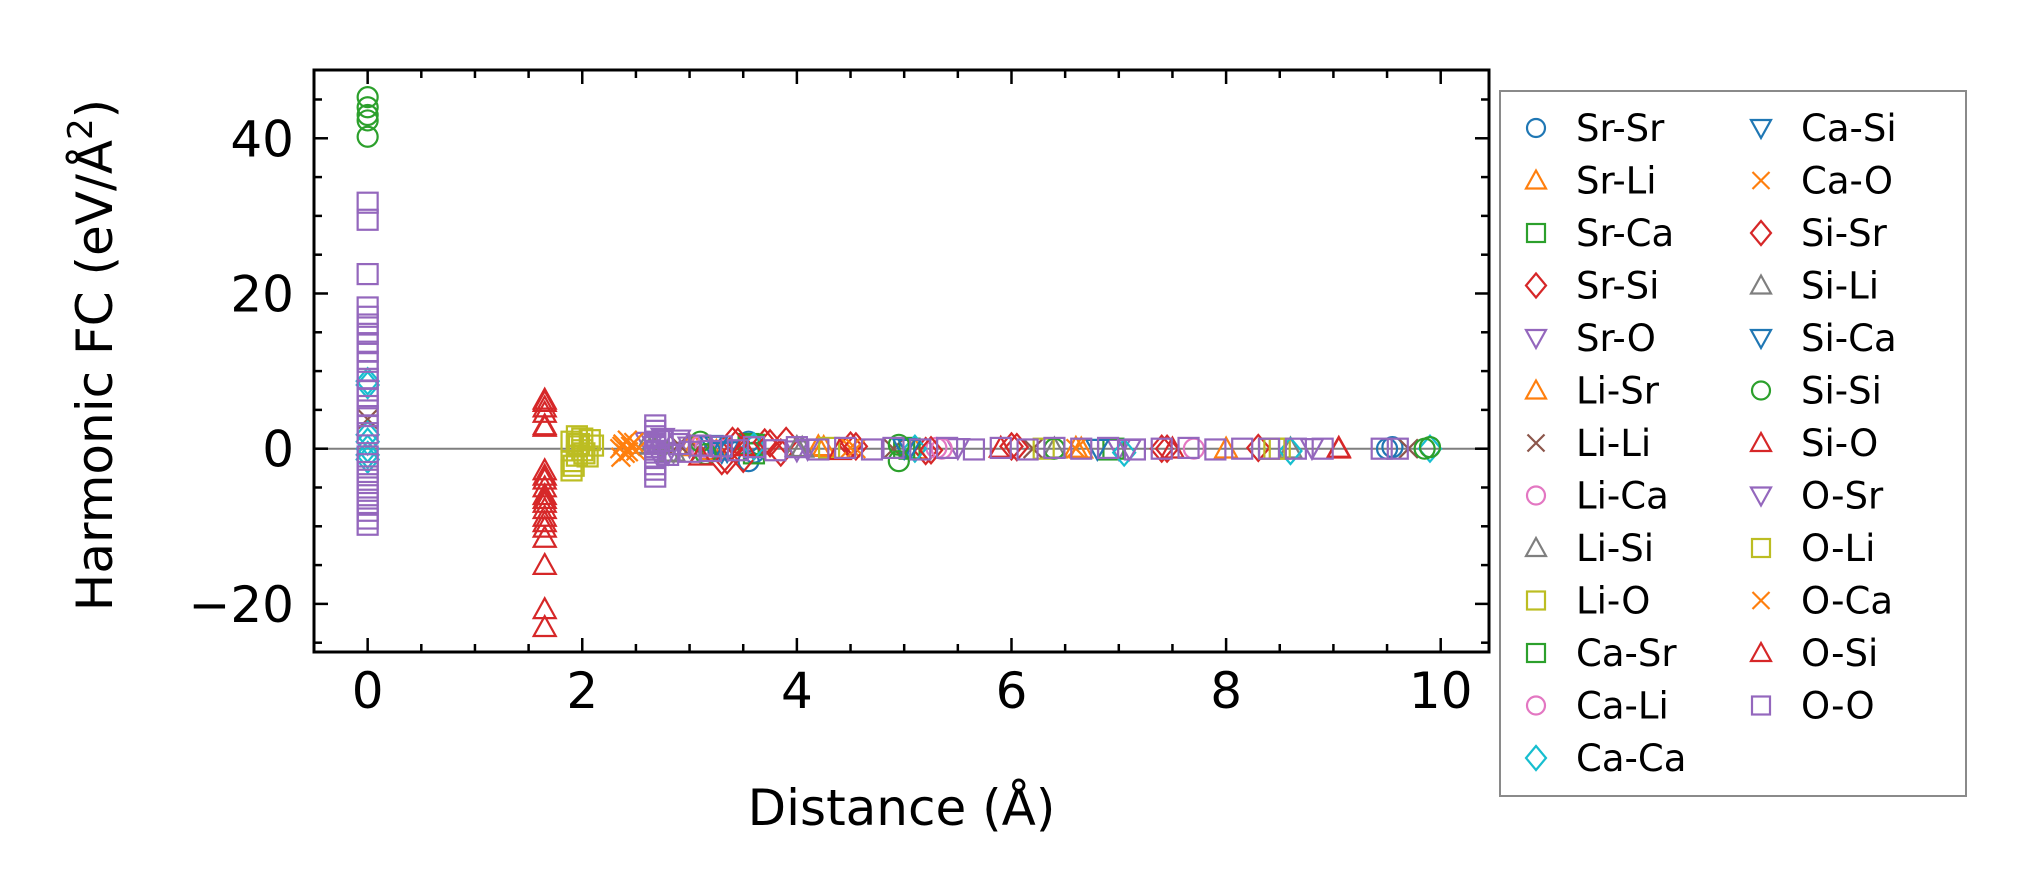 The height and width of the screenshot is (893, 2020). I want to click on legend-item: O-Li, so click(1812, 548).